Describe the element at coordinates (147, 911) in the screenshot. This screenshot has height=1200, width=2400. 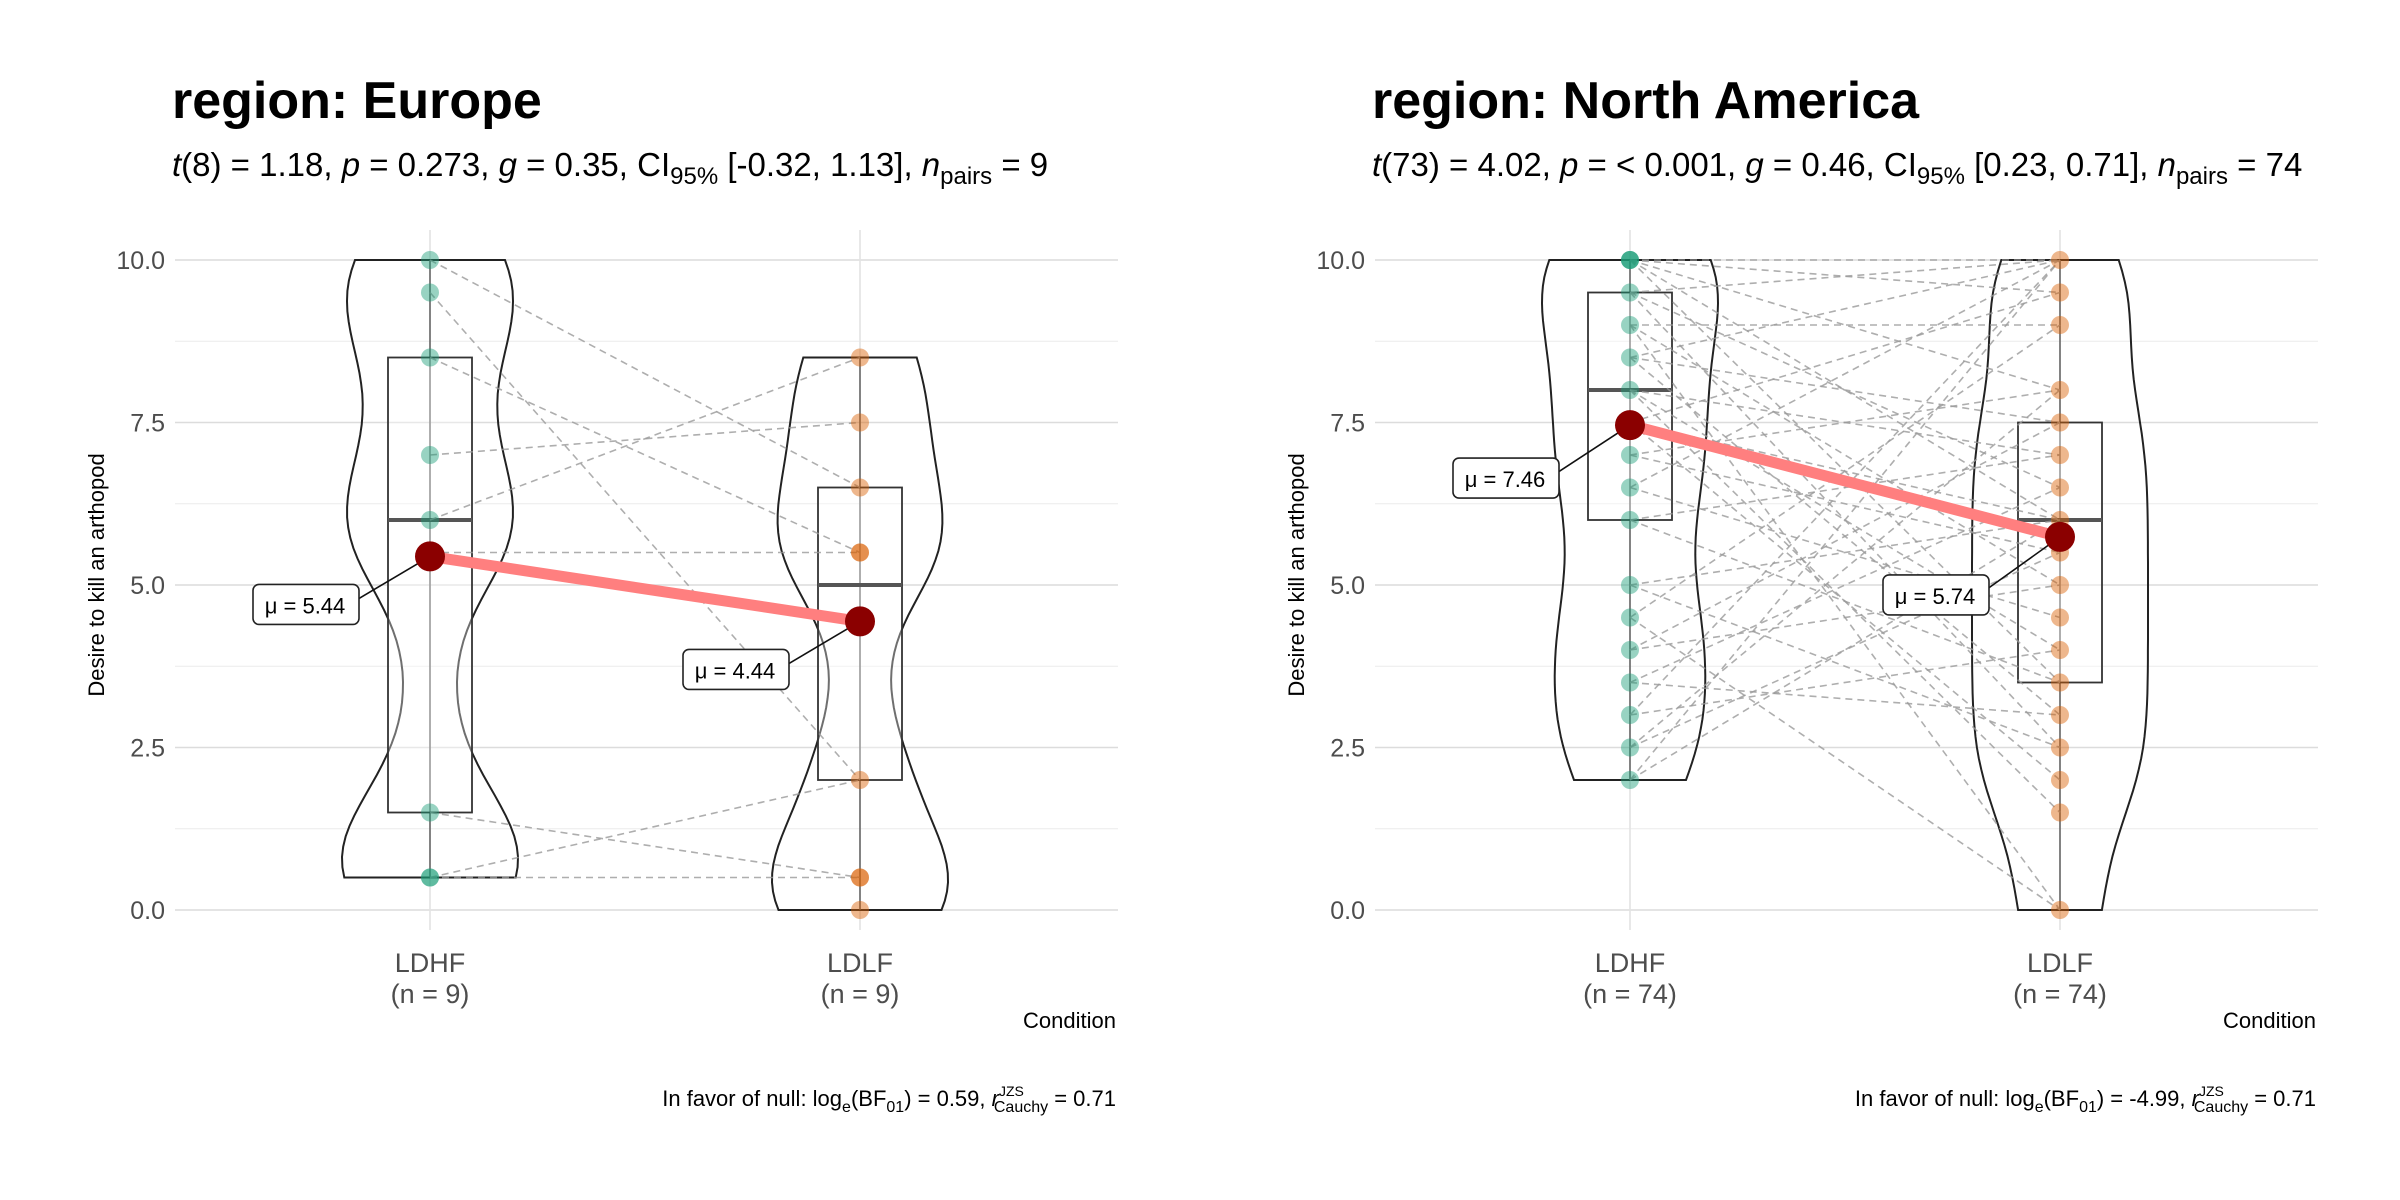
I see `y-tick-label: 0.0` at that location.